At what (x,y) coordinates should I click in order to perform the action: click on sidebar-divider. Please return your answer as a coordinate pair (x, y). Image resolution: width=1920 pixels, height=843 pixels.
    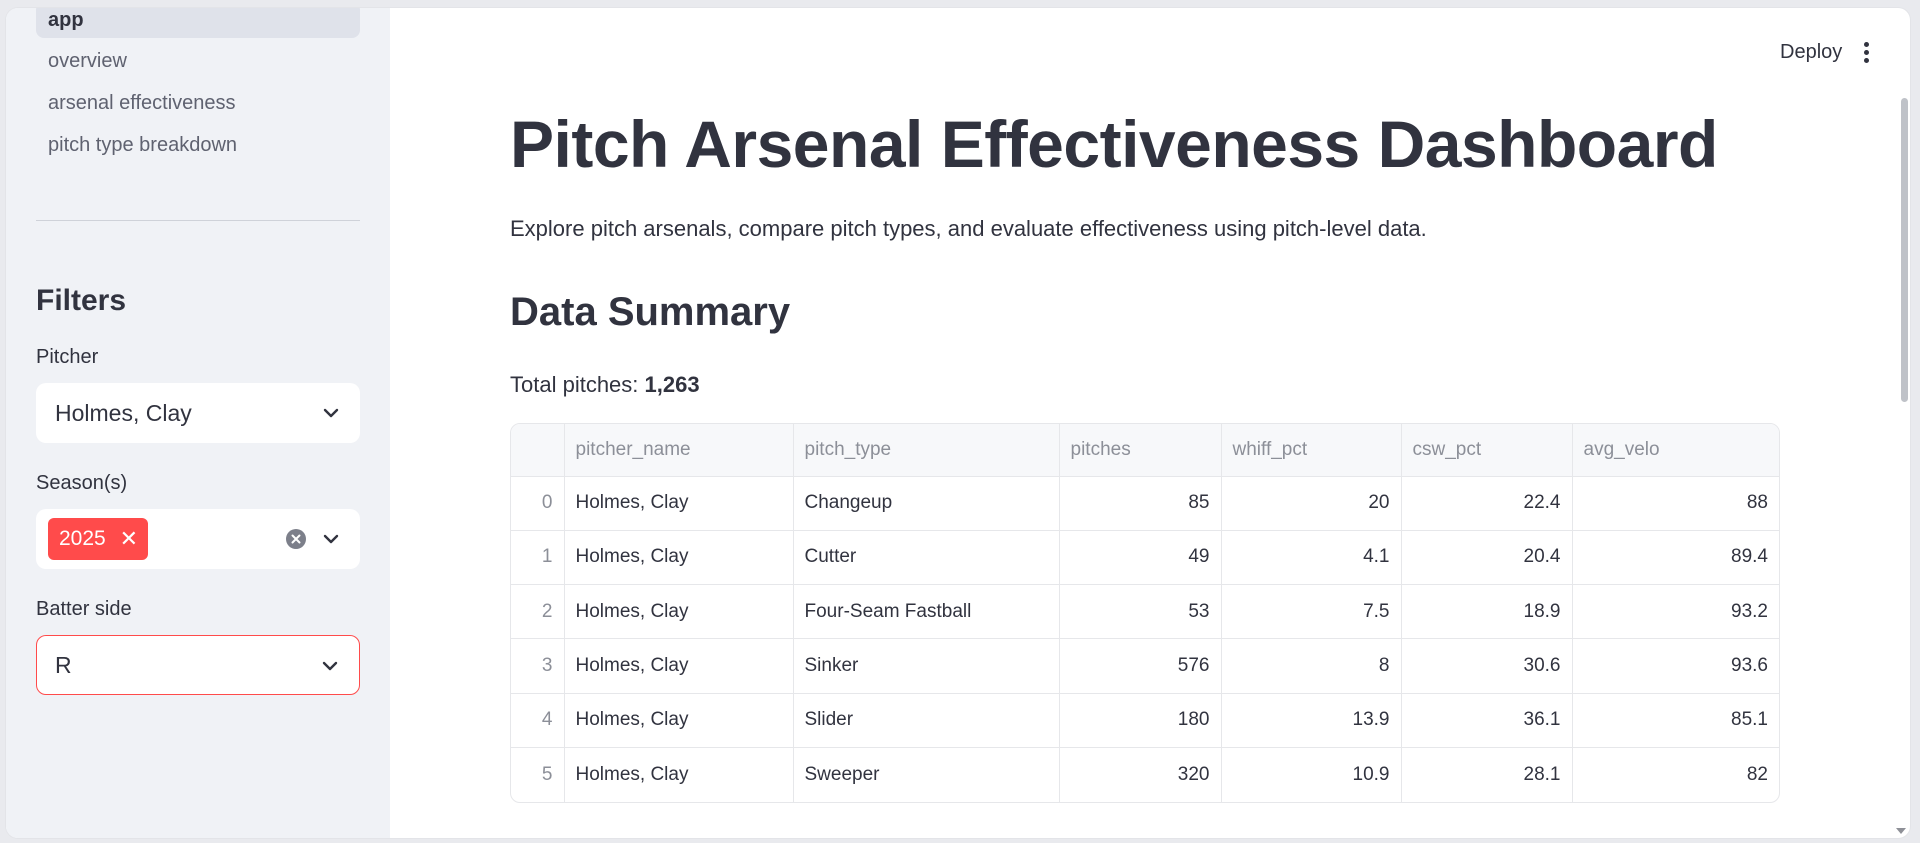
    Looking at the image, I should click on (198, 220).